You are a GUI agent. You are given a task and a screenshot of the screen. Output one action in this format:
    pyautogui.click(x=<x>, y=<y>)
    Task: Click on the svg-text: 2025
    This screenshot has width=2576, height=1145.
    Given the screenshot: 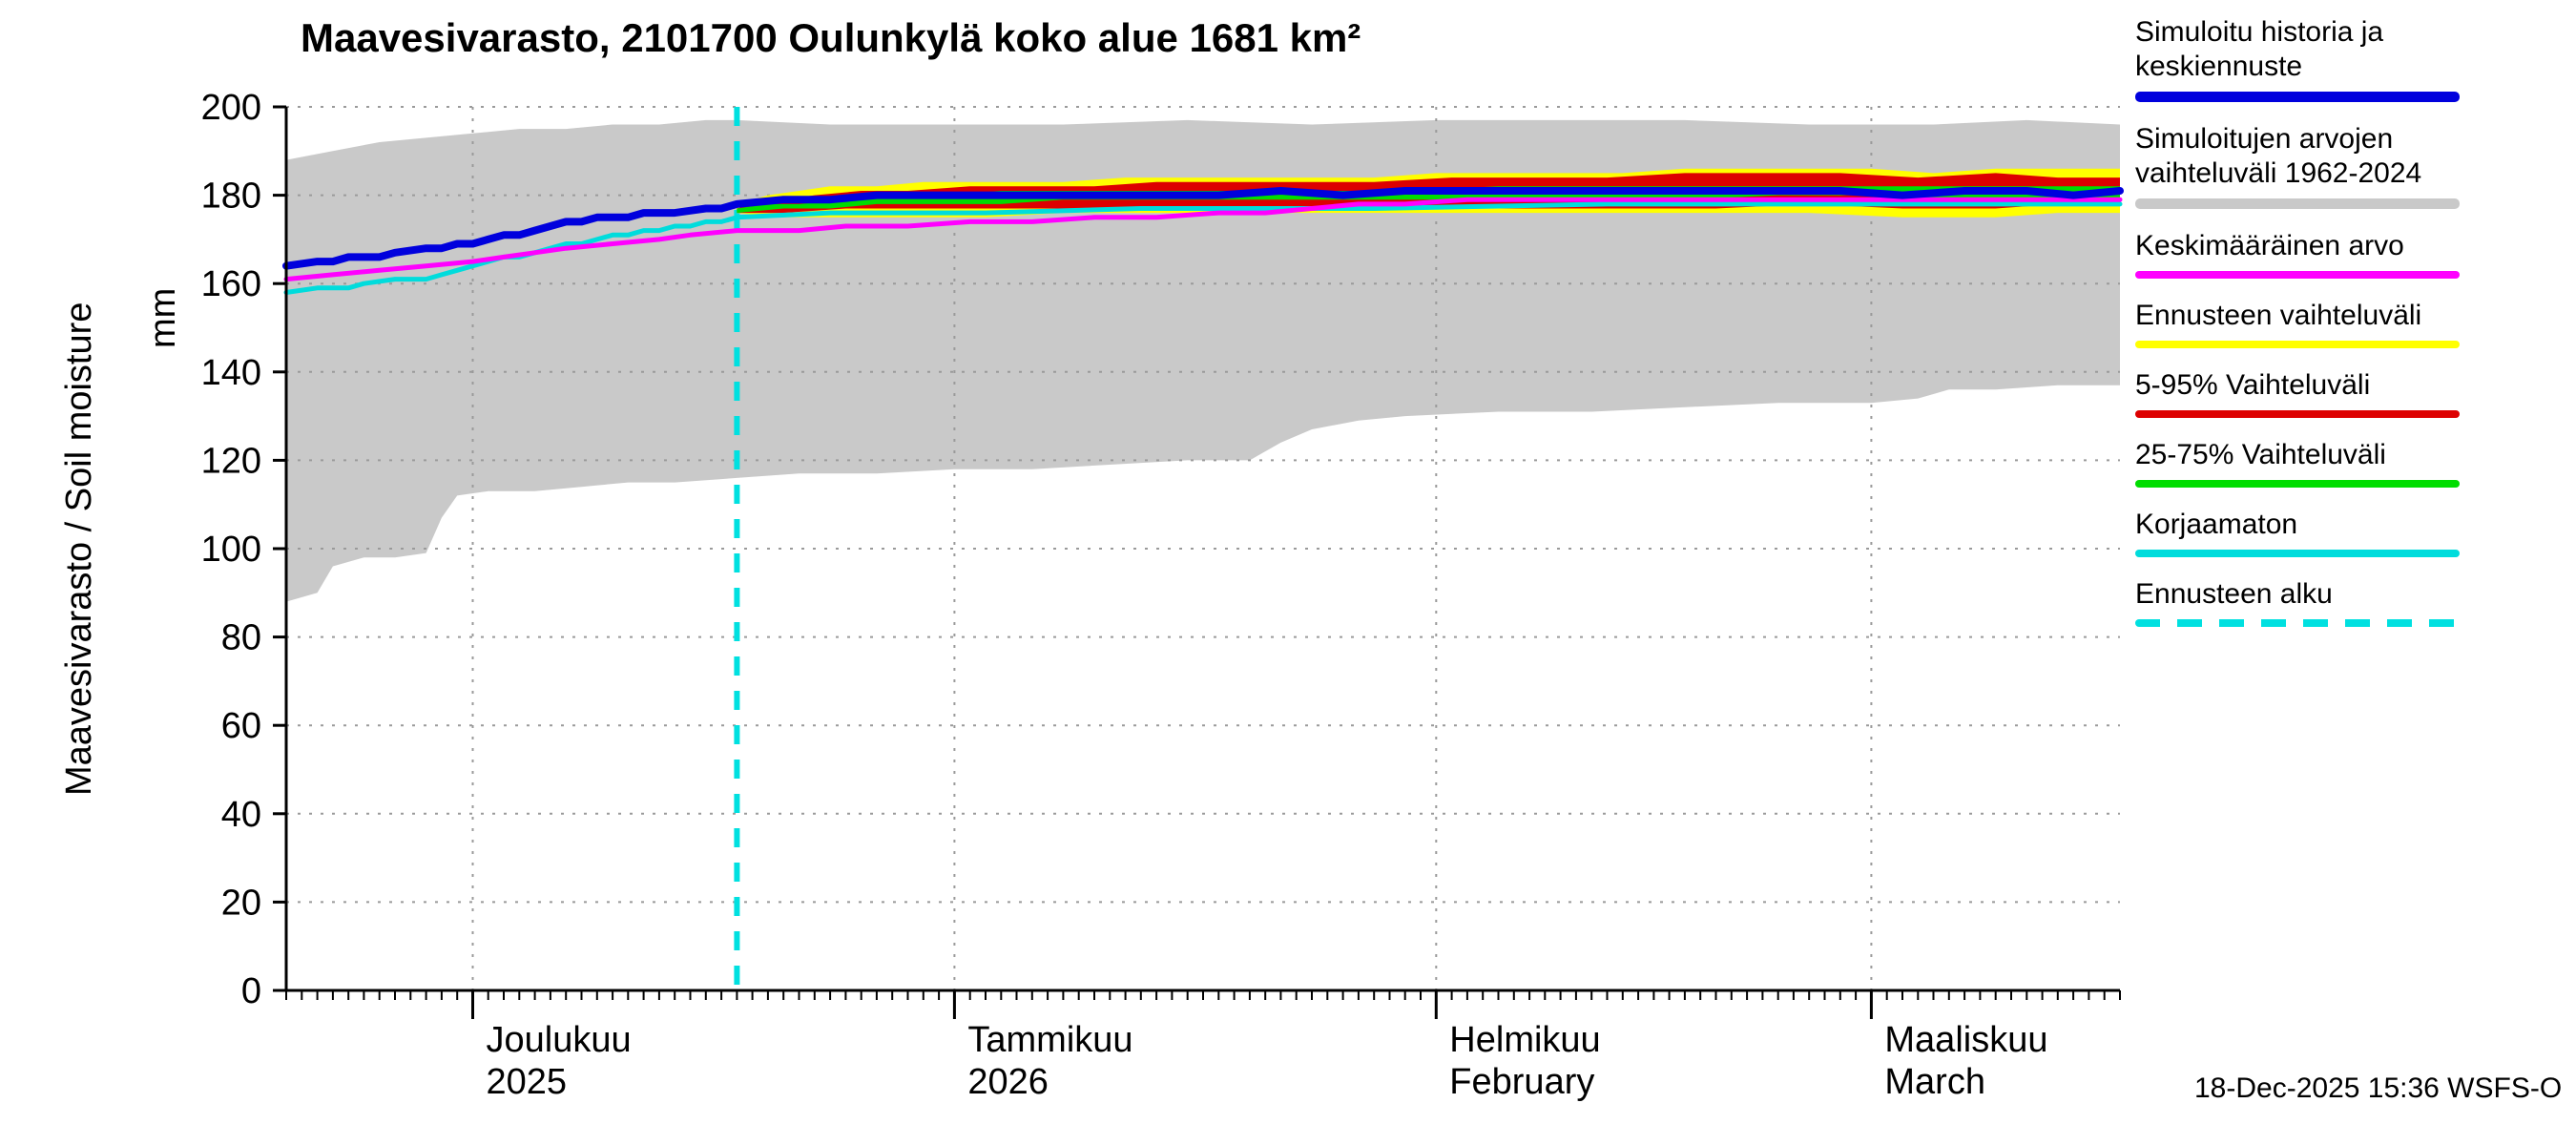 What is the action you would take?
    pyautogui.click(x=527, y=1082)
    